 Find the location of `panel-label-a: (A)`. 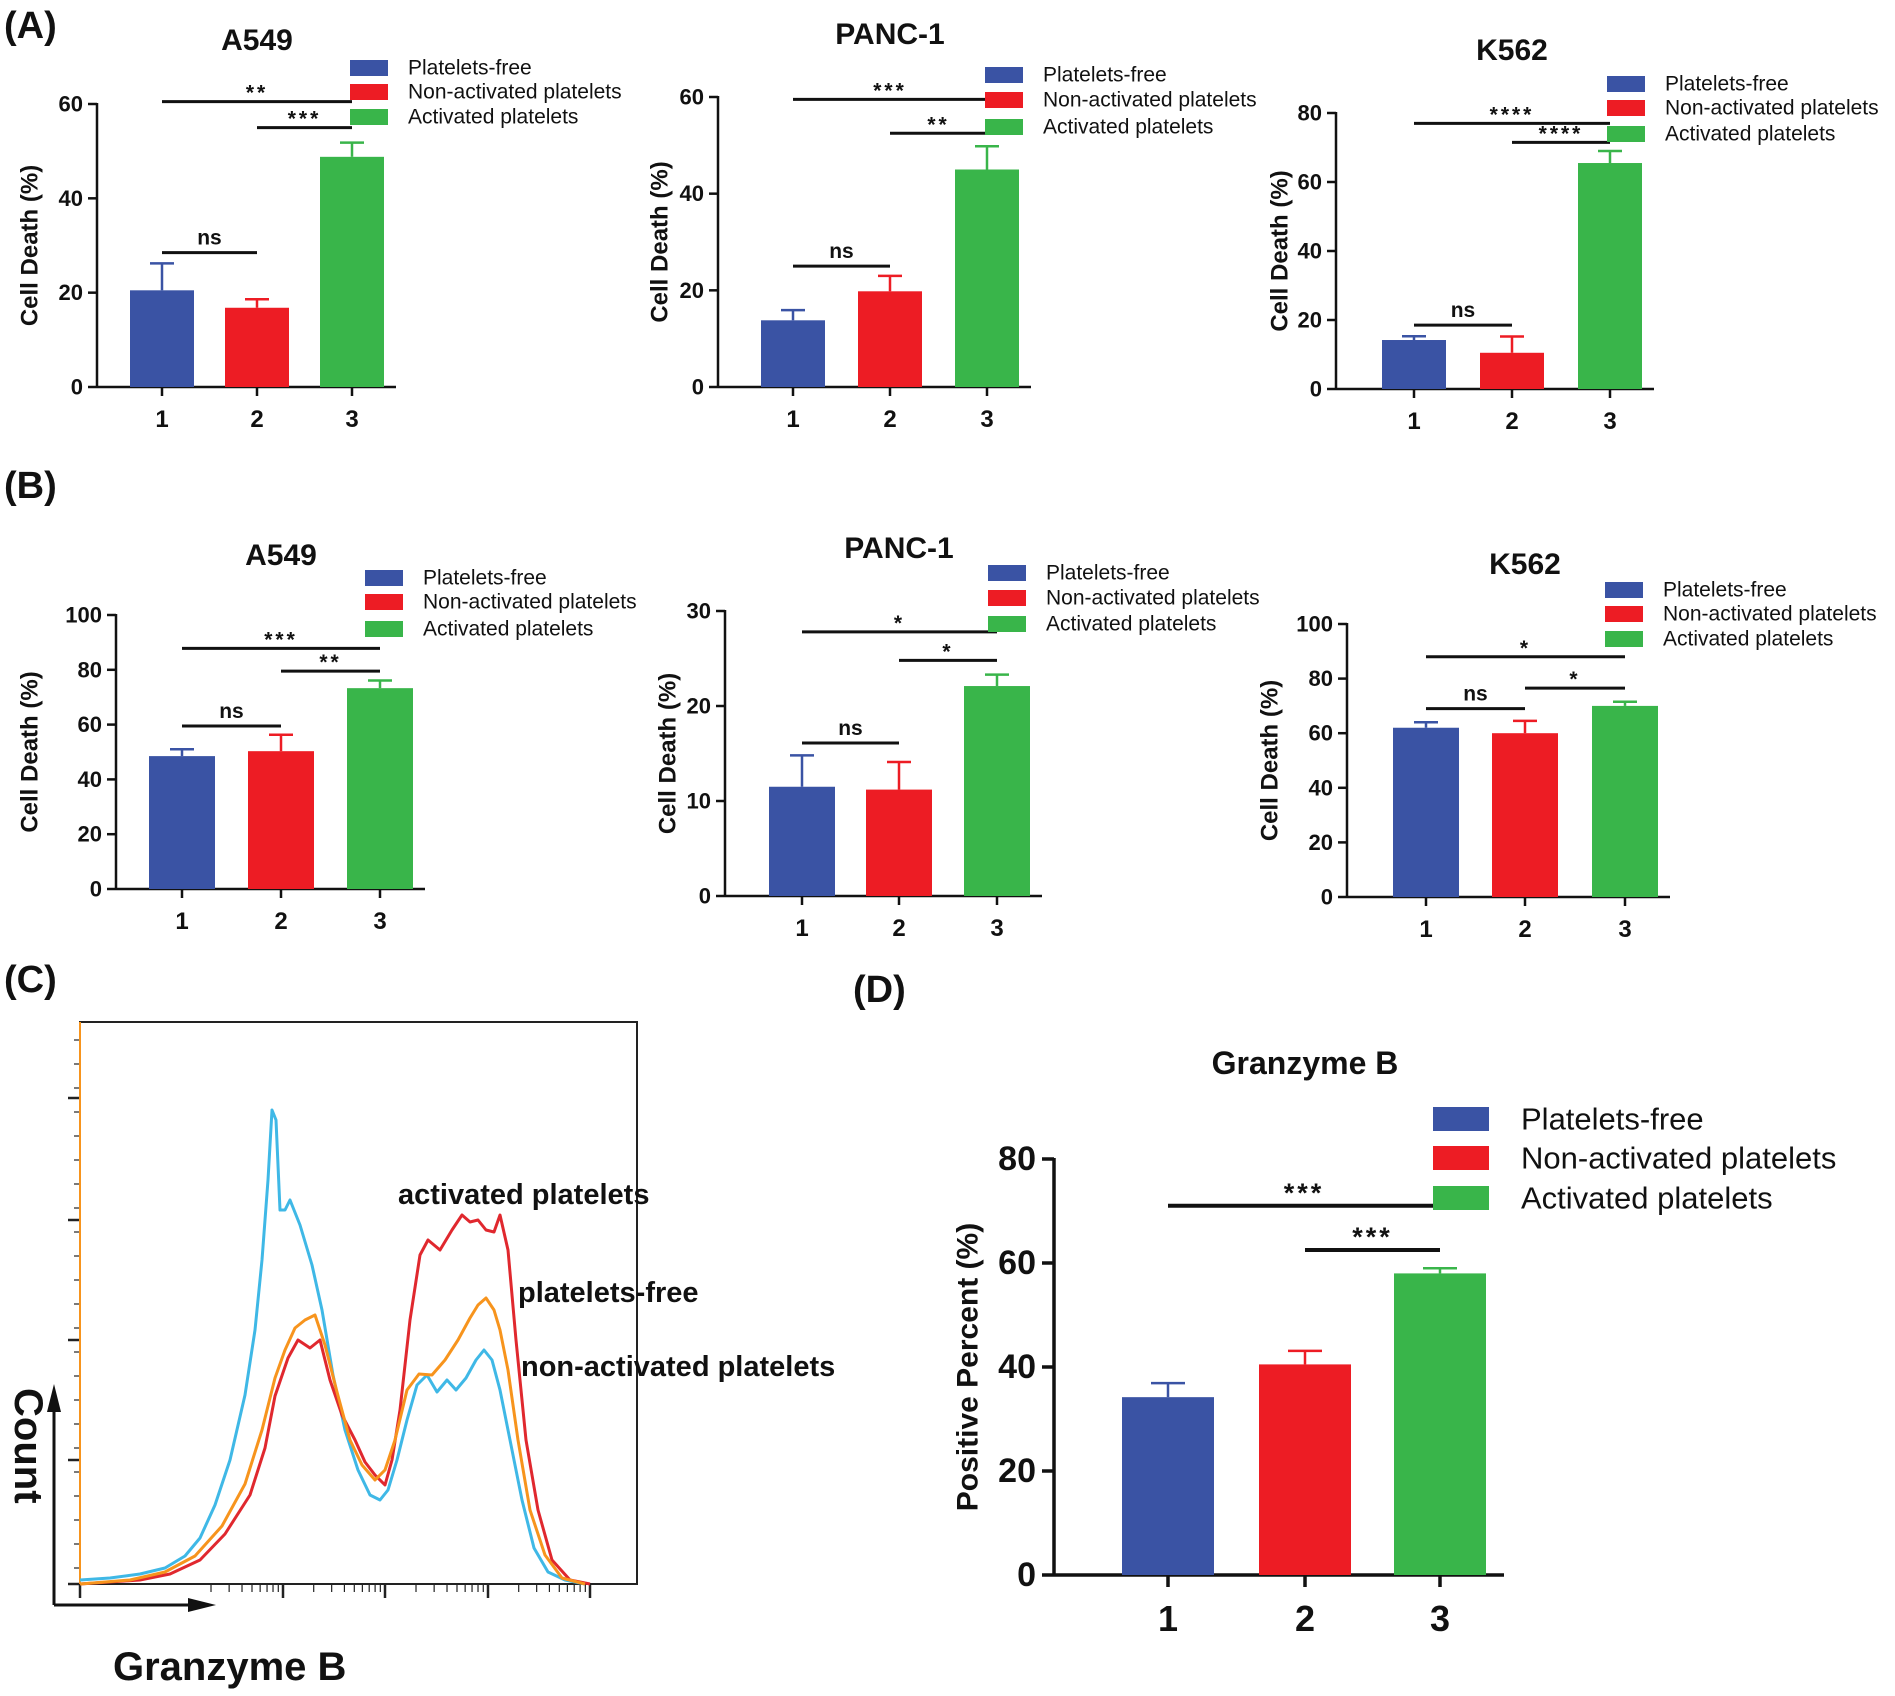

panel-label-a: (A) is located at coordinates (30, 26).